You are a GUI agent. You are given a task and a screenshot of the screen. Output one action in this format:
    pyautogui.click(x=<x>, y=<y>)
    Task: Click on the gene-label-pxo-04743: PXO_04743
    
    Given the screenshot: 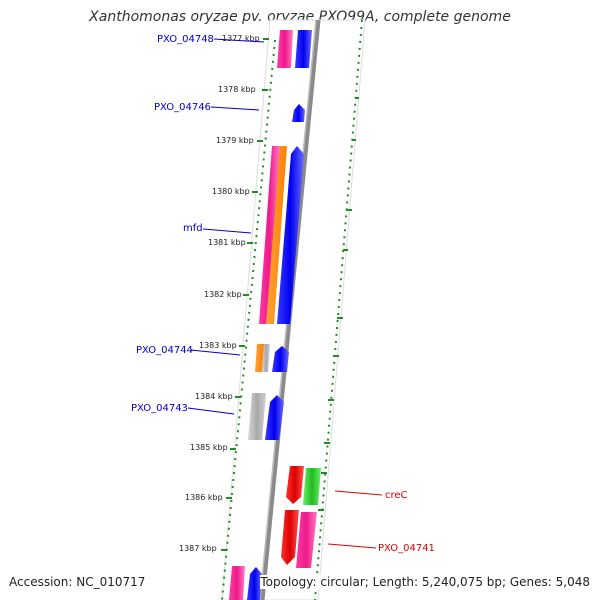 What is the action you would take?
    pyautogui.click(x=159, y=408)
    